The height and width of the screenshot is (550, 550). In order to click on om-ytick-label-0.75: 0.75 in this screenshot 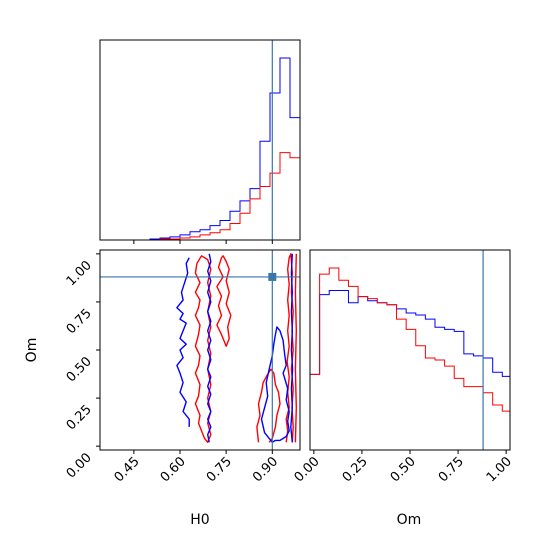, I will do `click(79, 321)`.